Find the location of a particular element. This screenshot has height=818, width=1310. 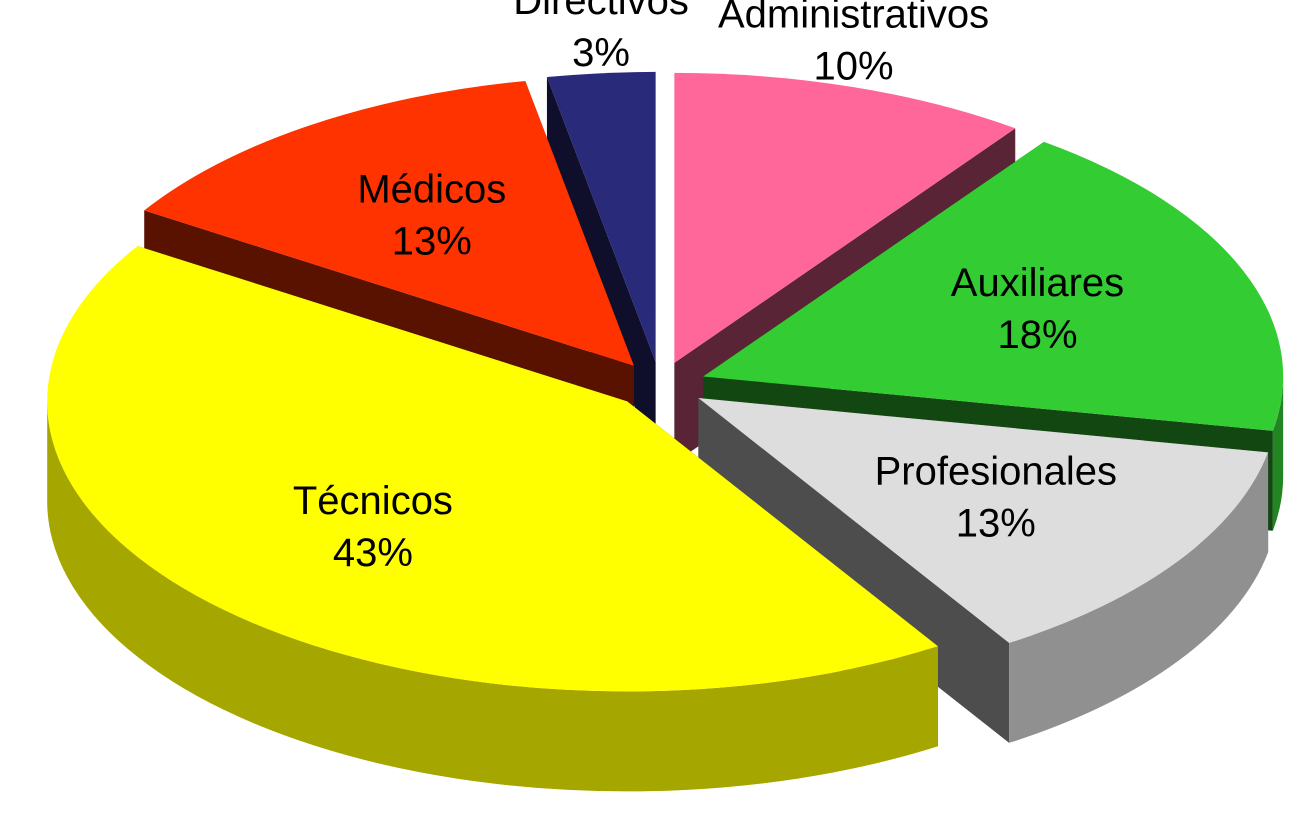

value-label: 18% is located at coordinates (1037, 335).